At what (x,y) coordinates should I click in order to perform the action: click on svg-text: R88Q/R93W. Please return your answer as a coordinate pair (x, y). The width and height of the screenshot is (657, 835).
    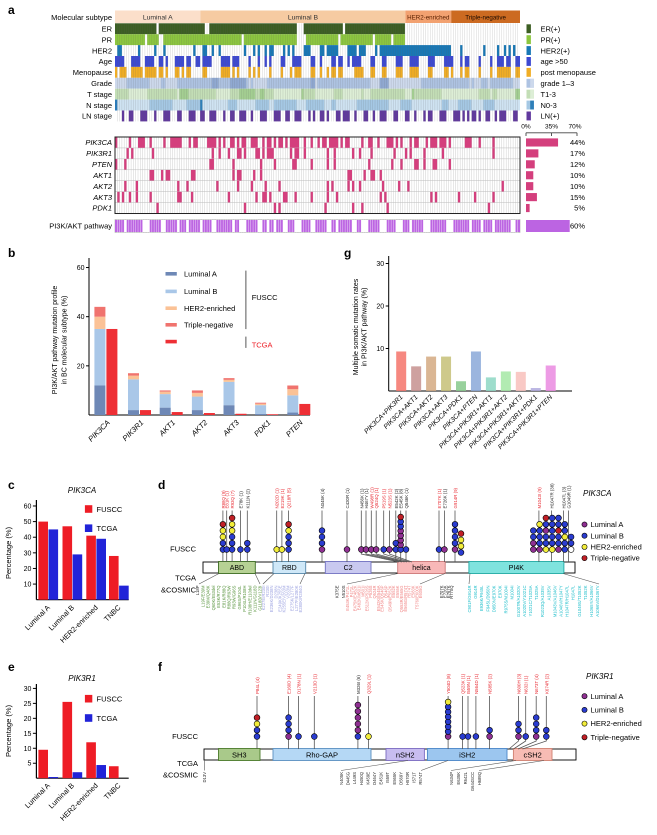
    Looking at the image, I should click on (229, 597).